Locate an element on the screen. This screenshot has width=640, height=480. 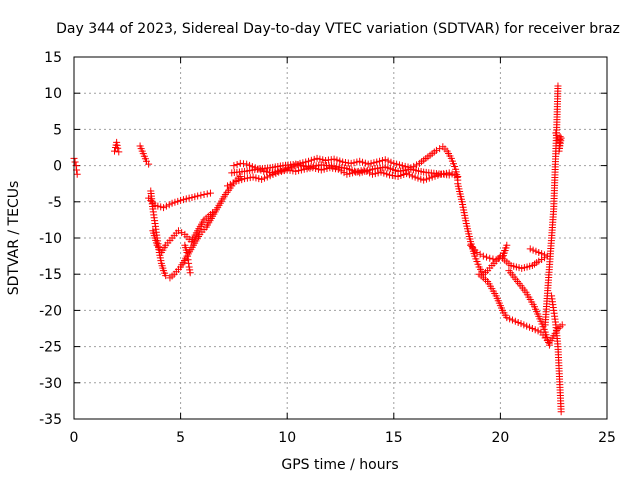
series-drop-5h is located at coordinates (187, 259).